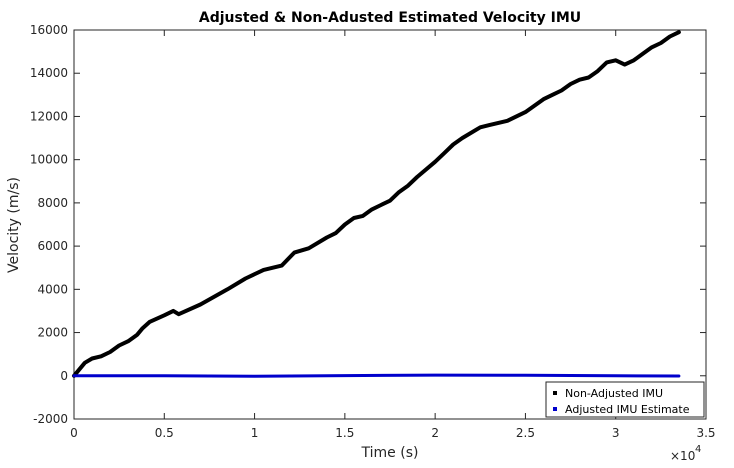 The height and width of the screenshot is (468, 734). What do you see at coordinates (49, 160) in the screenshot?
I see `y-tick-label: 10000` at bounding box center [49, 160].